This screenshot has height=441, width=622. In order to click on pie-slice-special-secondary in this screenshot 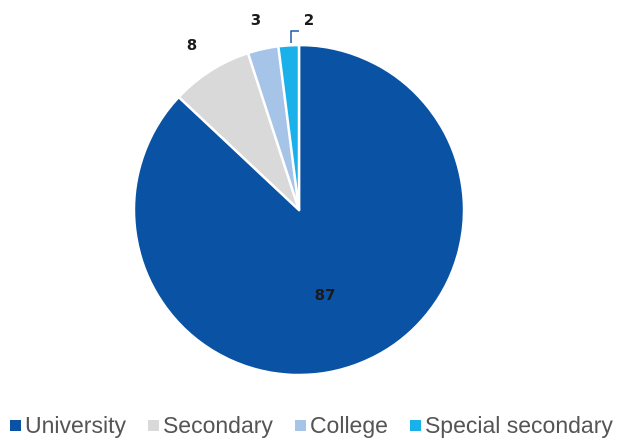, I will do `click(289, 127)`.